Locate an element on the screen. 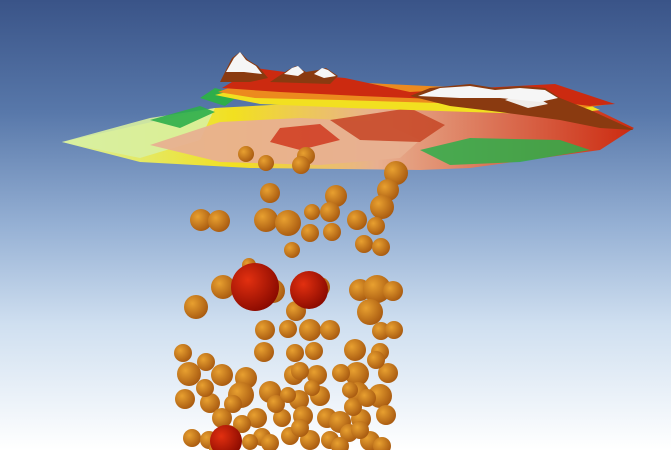 The width and height of the screenshot is (671, 450). snow-cap-central-b is located at coordinates (325, 73).